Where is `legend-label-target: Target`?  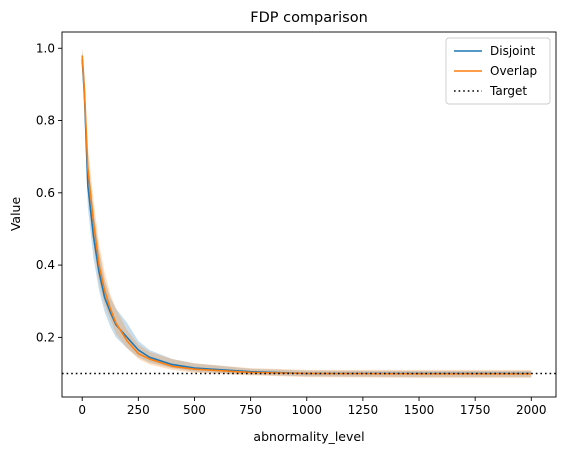
legend-label-target: Target is located at coordinates (508, 91).